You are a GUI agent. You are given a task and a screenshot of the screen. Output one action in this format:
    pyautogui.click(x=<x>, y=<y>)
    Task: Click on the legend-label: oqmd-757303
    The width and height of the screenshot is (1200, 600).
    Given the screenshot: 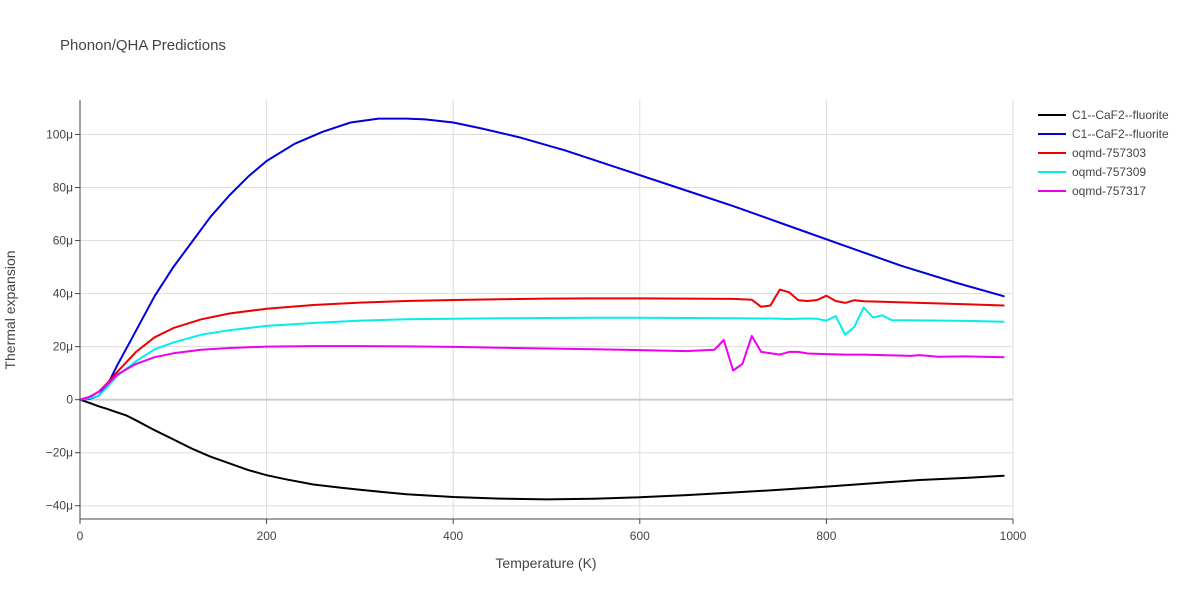 What is the action you would take?
    pyautogui.click(x=1109, y=153)
    